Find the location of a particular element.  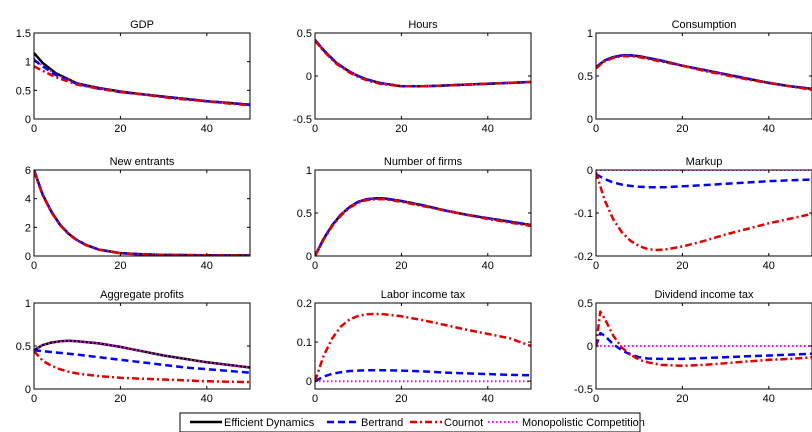

panel-title: New entrants is located at coordinates (142, 162).